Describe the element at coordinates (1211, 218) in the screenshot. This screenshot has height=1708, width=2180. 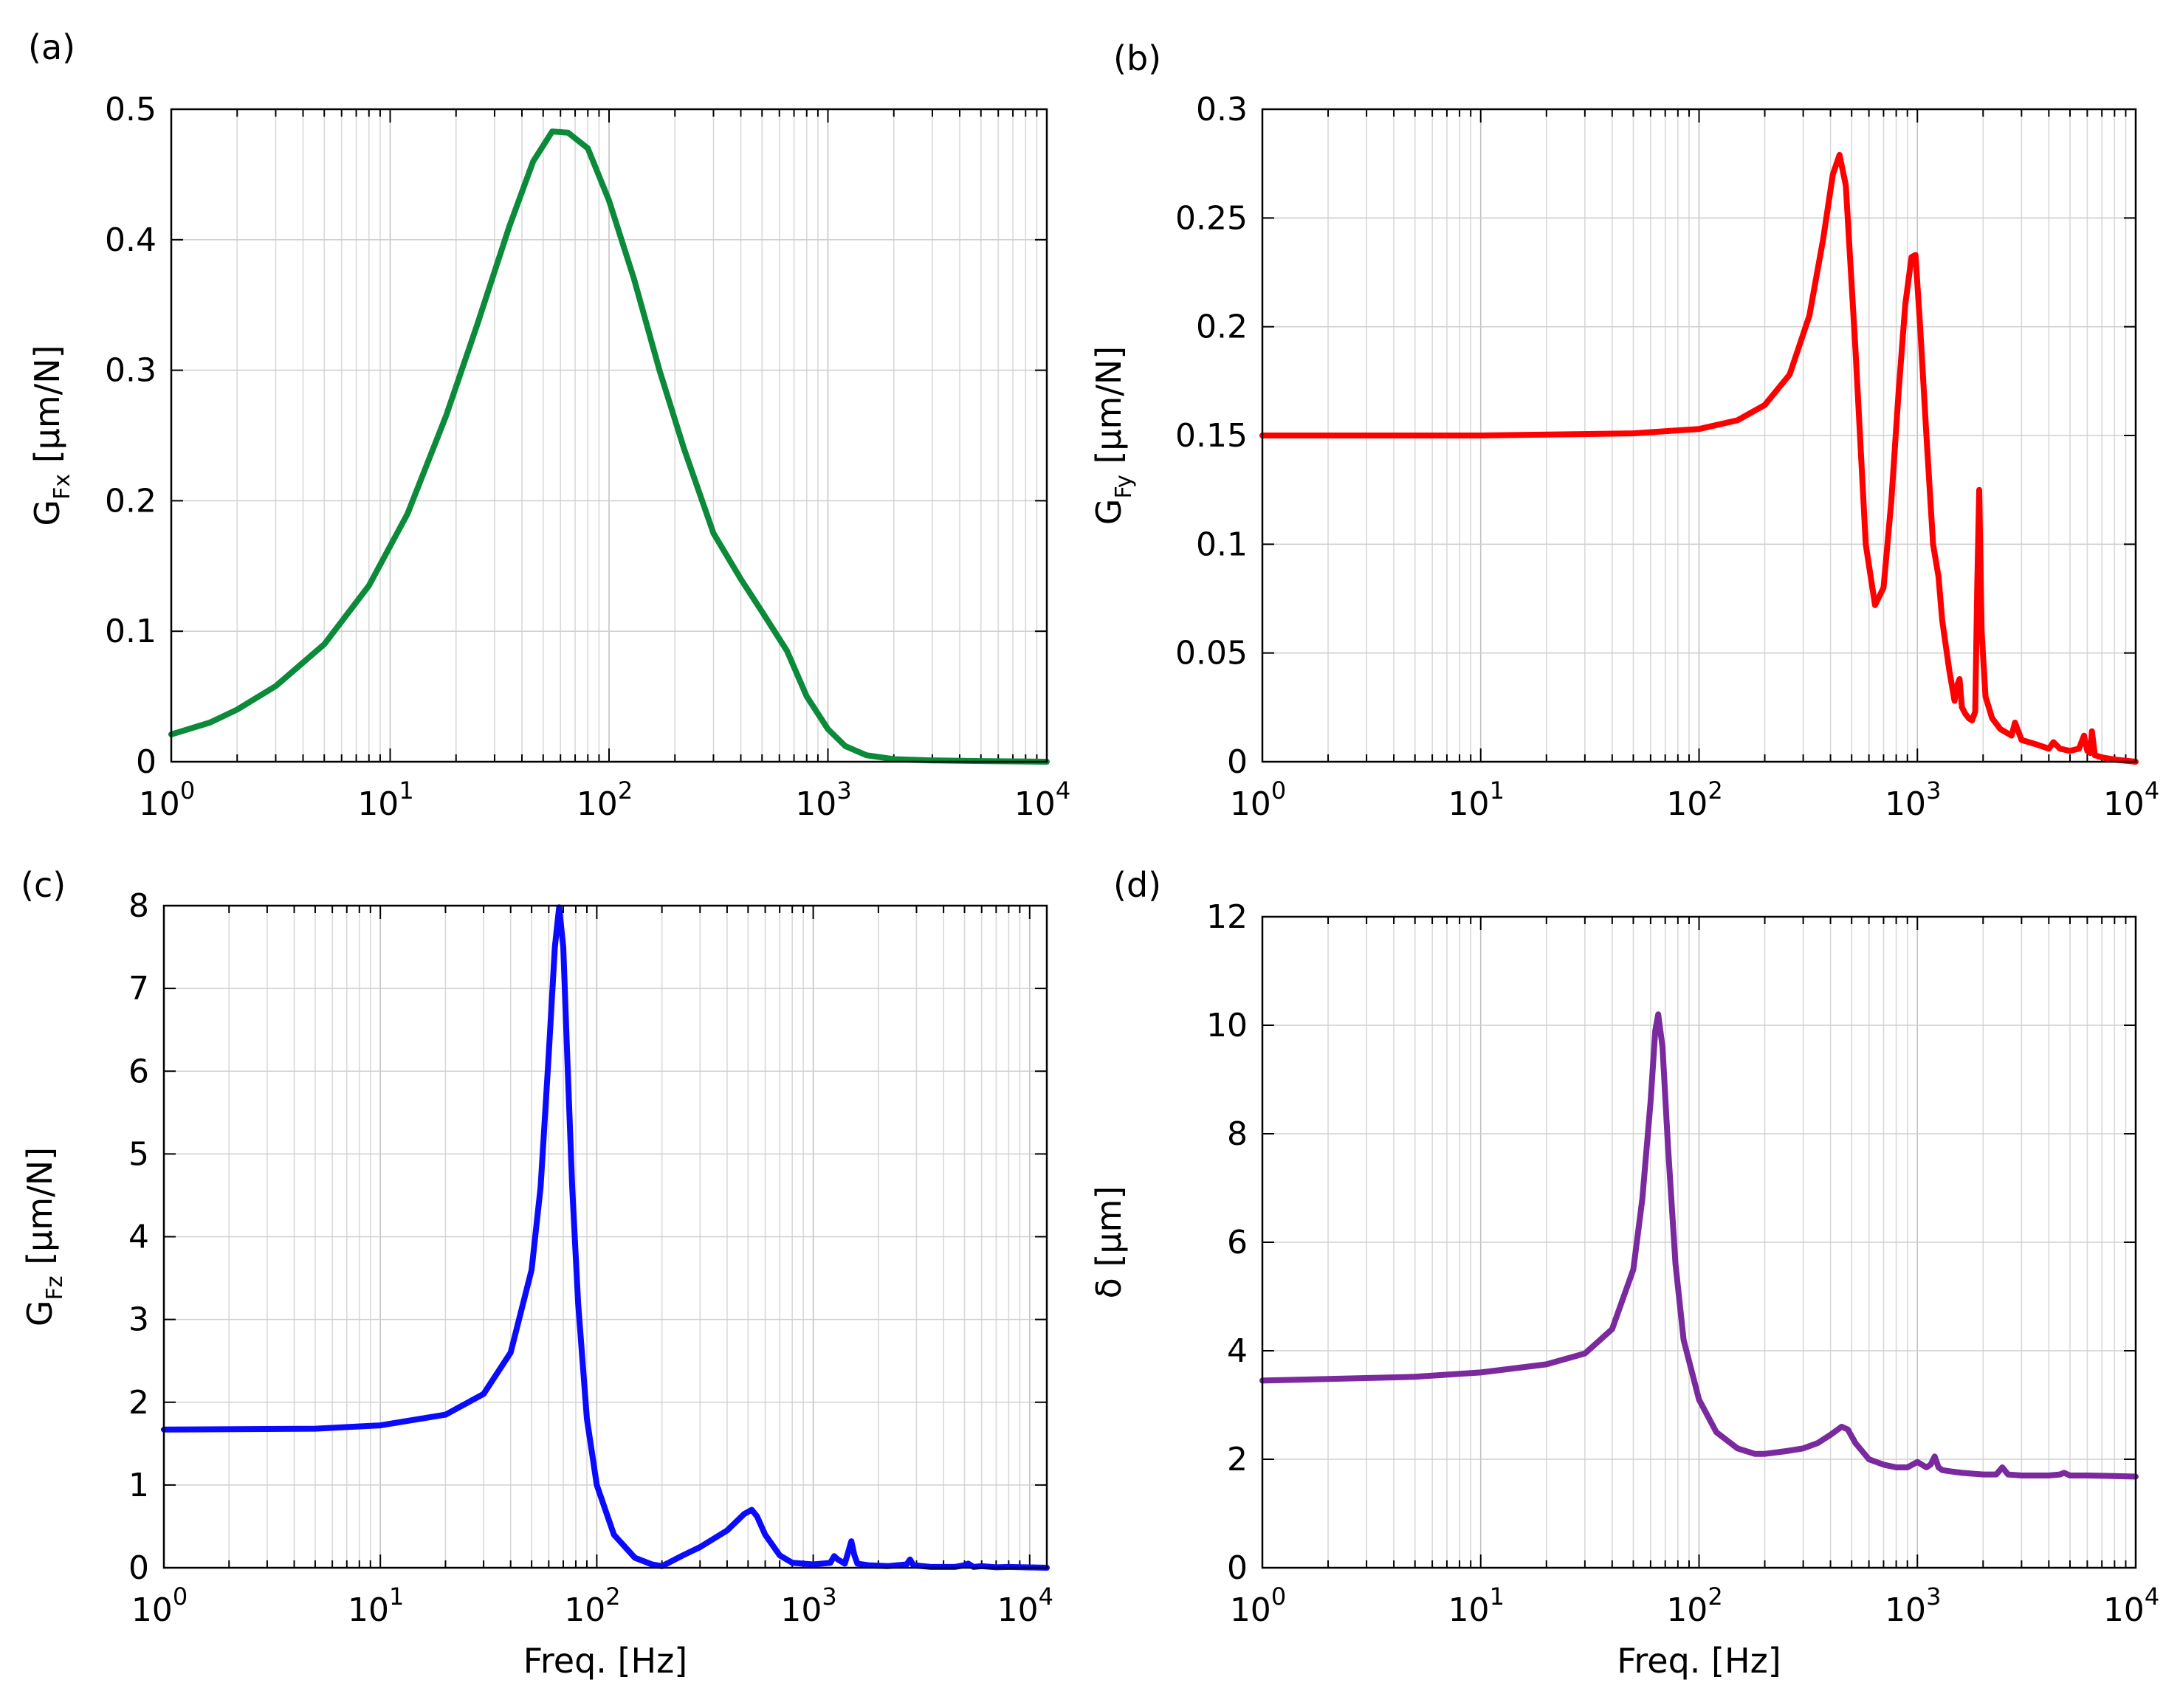
I see `y-tick-label: 0.25` at that location.